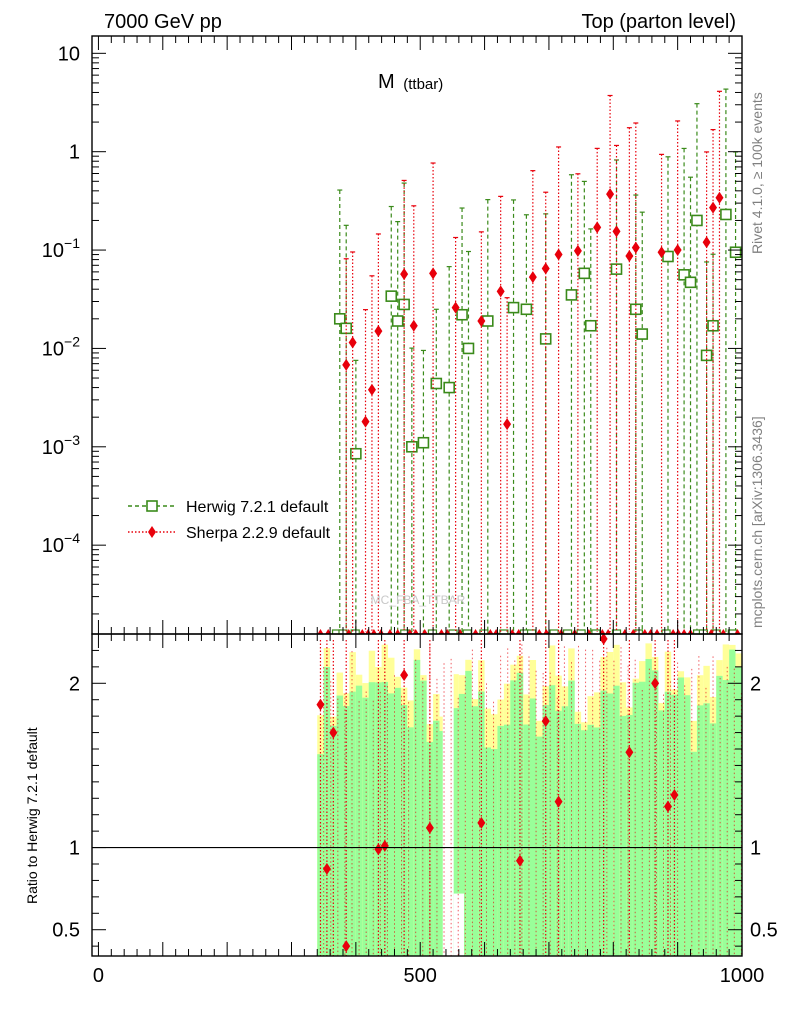  Describe the element at coordinates (755, 684) in the screenshot. I see `ratio-ytick-label-right: 2` at that location.